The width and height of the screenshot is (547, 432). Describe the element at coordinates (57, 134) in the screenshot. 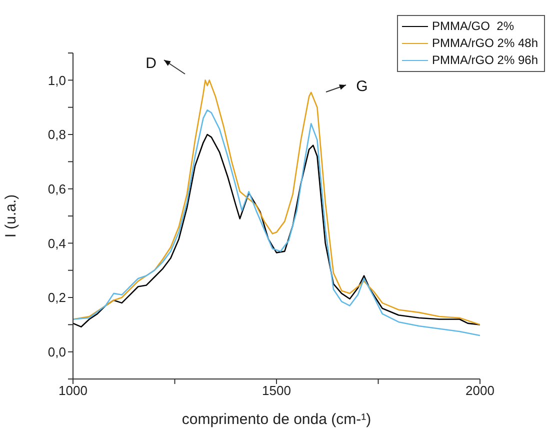

I see `y-tick-label: 0,8` at that location.